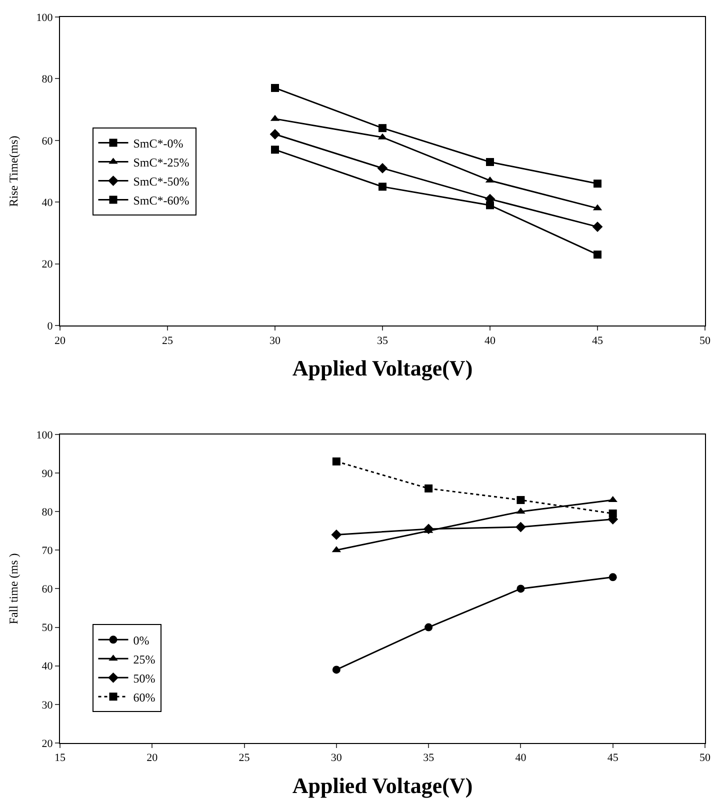 This screenshot has height=806, width=725. What do you see at coordinates (48, 551) in the screenshot?
I see `y-tick-label: 70` at bounding box center [48, 551].